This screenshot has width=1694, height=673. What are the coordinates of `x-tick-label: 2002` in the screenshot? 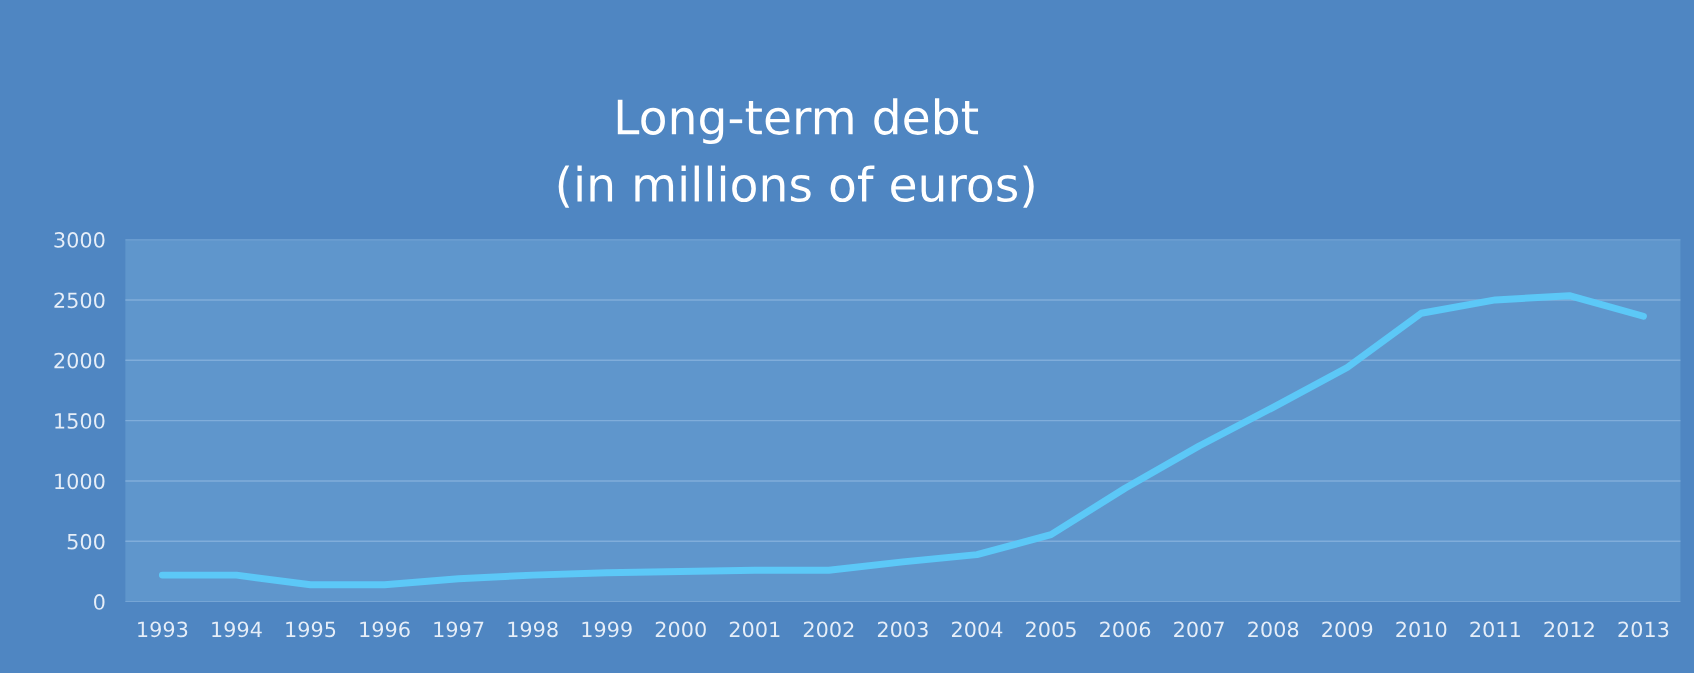 It's located at (828, 629).